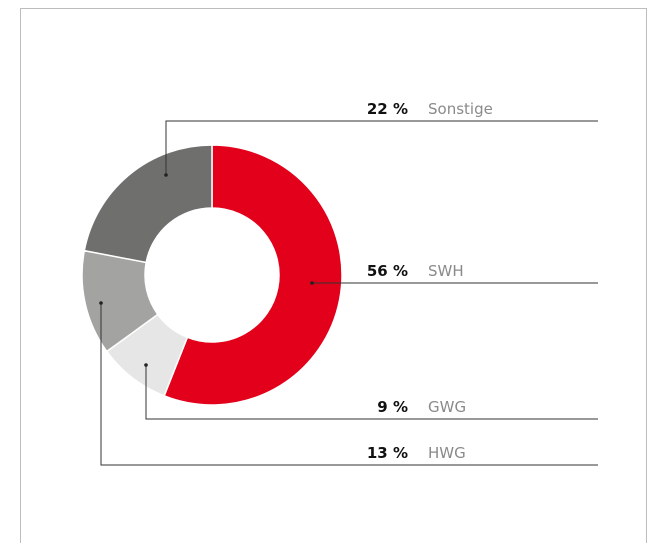 The image size is (667, 543). What do you see at coordinates (392, 407) in the screenshot?
I see `value-label: 9 %` at bounding box center [392, 407].